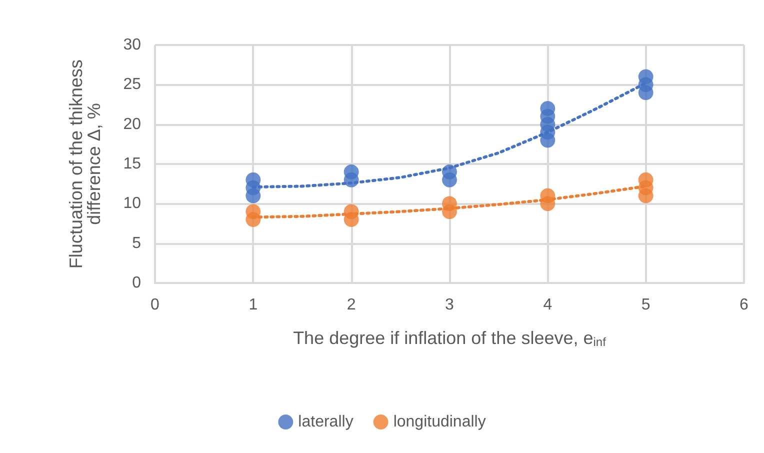  I want to click on y-tick-label: 15, so click(132, 164).